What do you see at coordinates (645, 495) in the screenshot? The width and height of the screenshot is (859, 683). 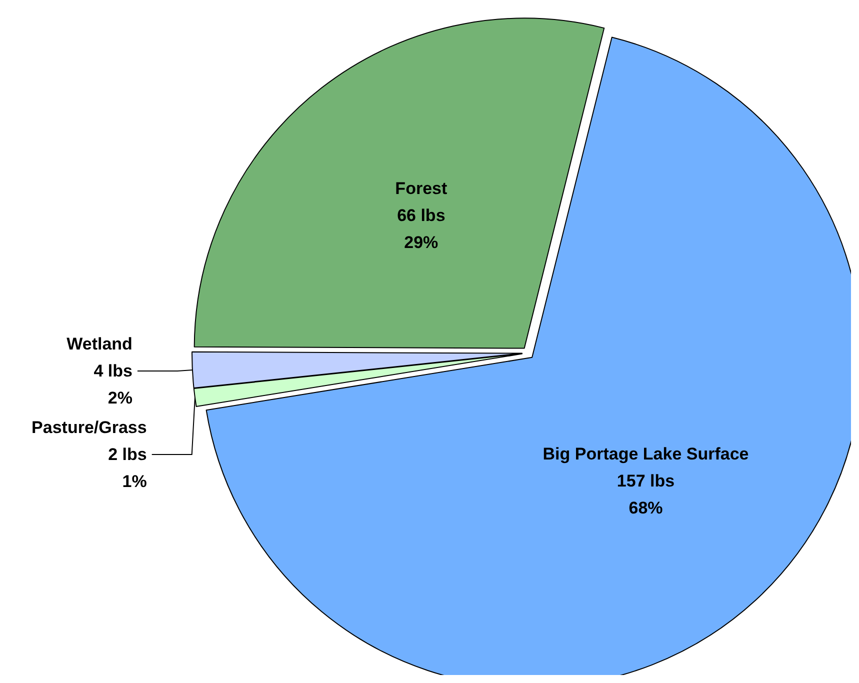 I see `data-label: 157 lbs 68%` at bounding box center [645, 495].